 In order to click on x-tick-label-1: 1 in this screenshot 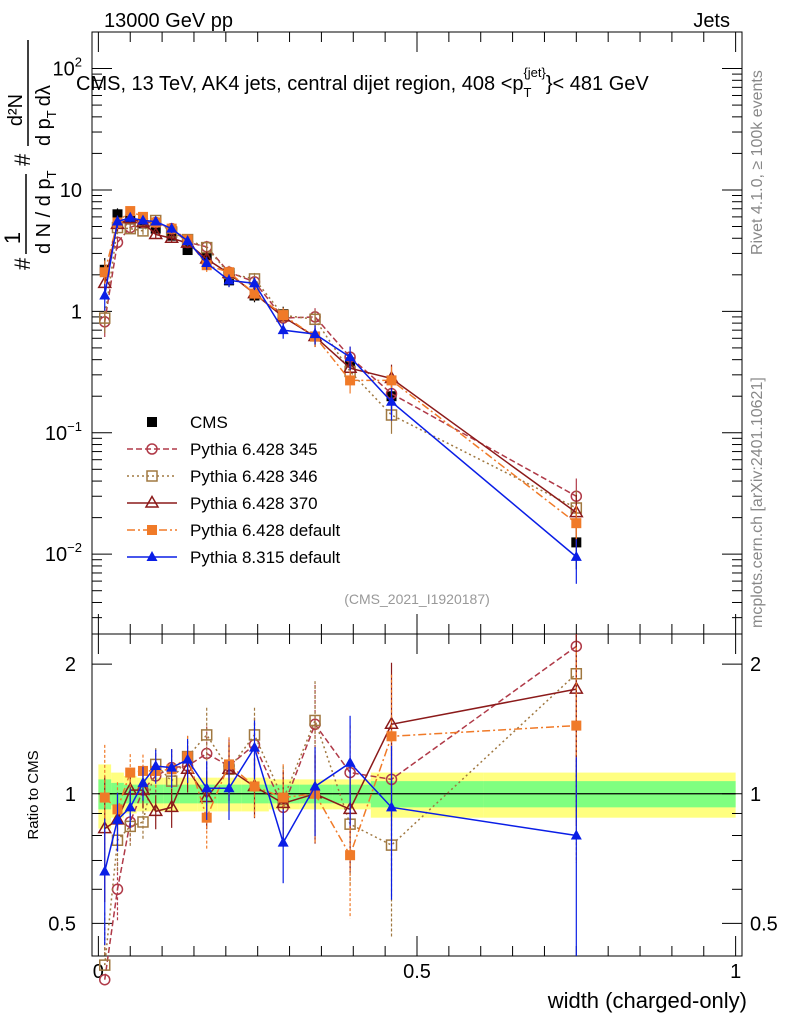, I will do `click(735, 972)`.